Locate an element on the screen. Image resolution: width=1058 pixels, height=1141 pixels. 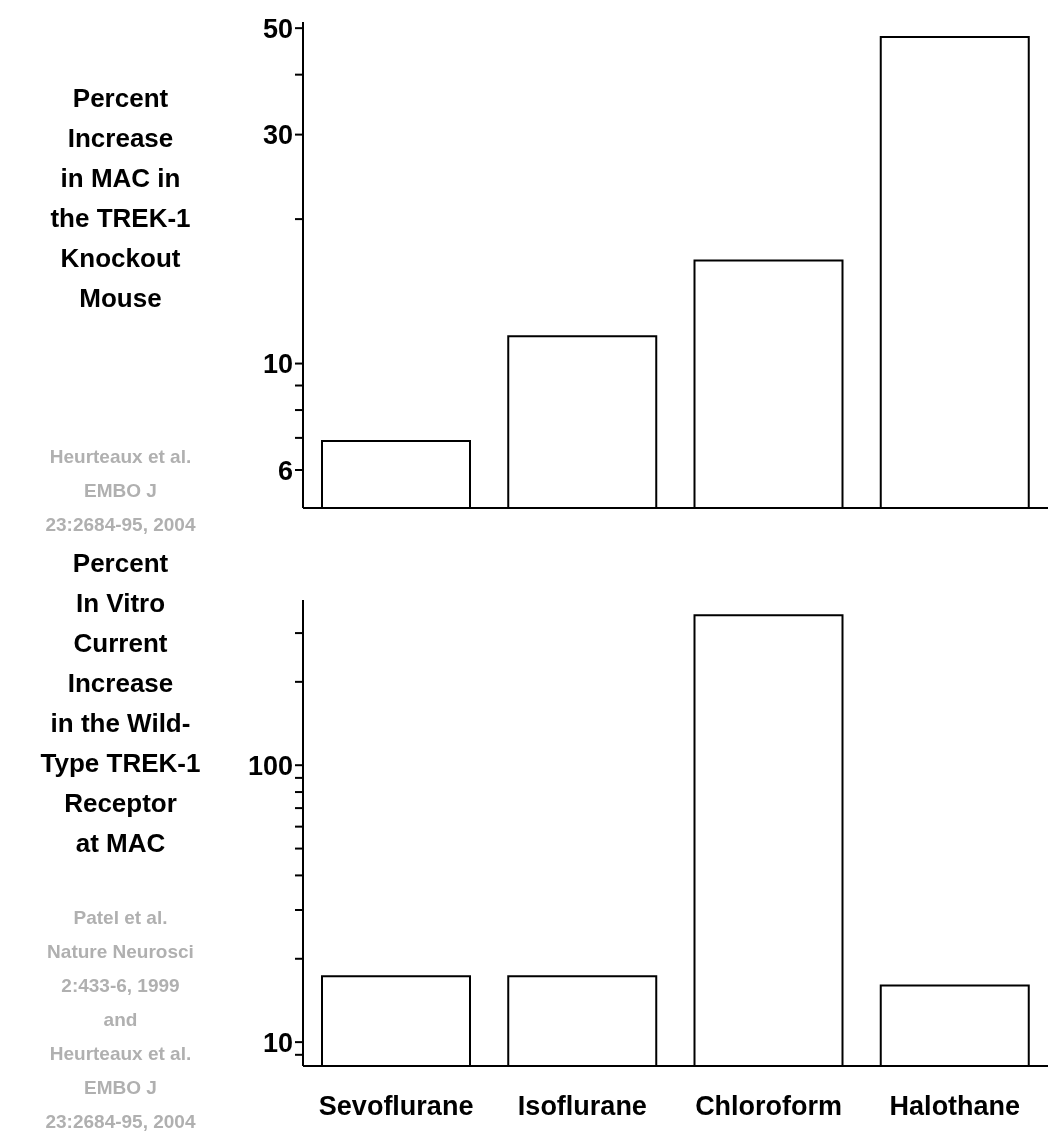
x-tick-label: Sevoflurane is located at coordinates (396, 1106).